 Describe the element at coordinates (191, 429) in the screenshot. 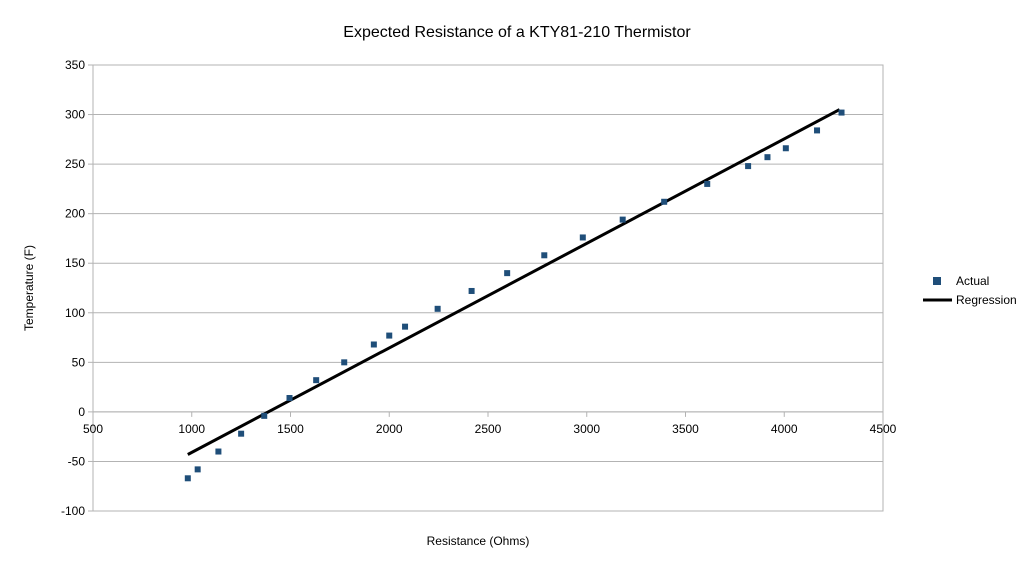

I see `x-tick-label: 1000` at that location.